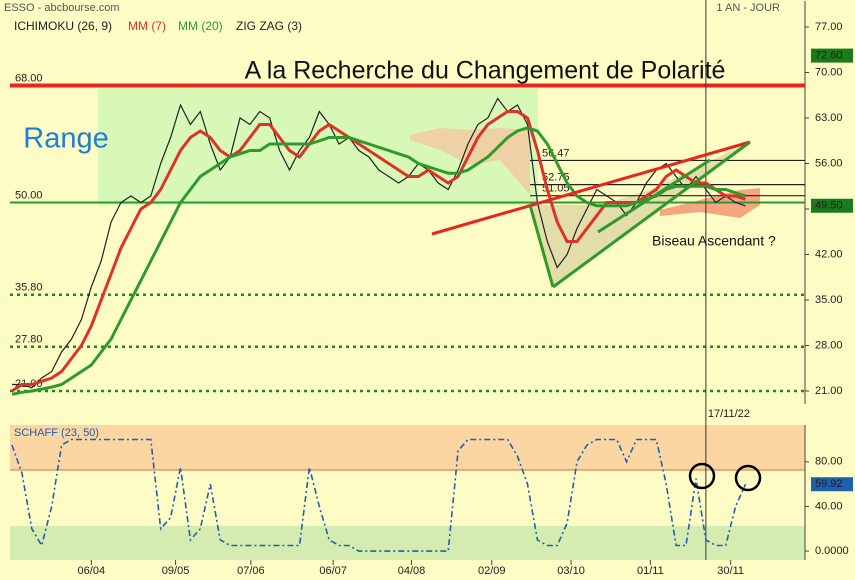  I want to click on x-tick-label: 02/09, so click(492, 571).